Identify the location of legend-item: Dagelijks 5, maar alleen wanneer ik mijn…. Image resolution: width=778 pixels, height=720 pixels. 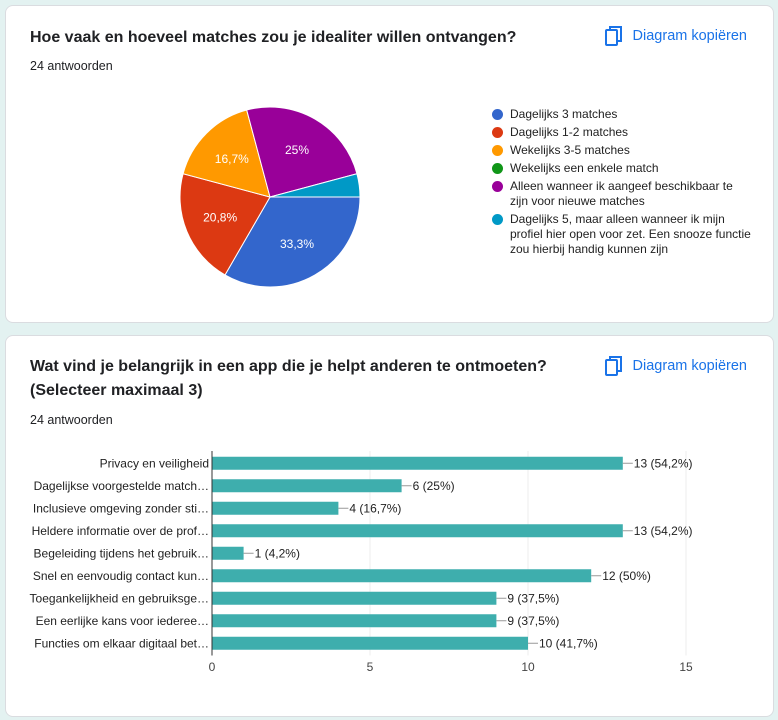
(622, 234).